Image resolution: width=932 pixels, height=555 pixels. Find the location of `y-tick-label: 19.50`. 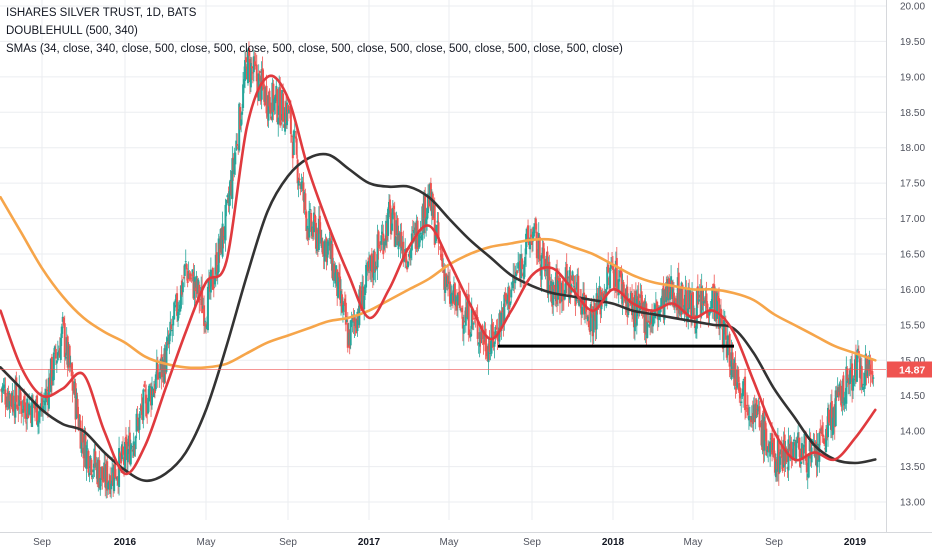

y-tick-label: 19.50 is located at coordinates (912, 42).